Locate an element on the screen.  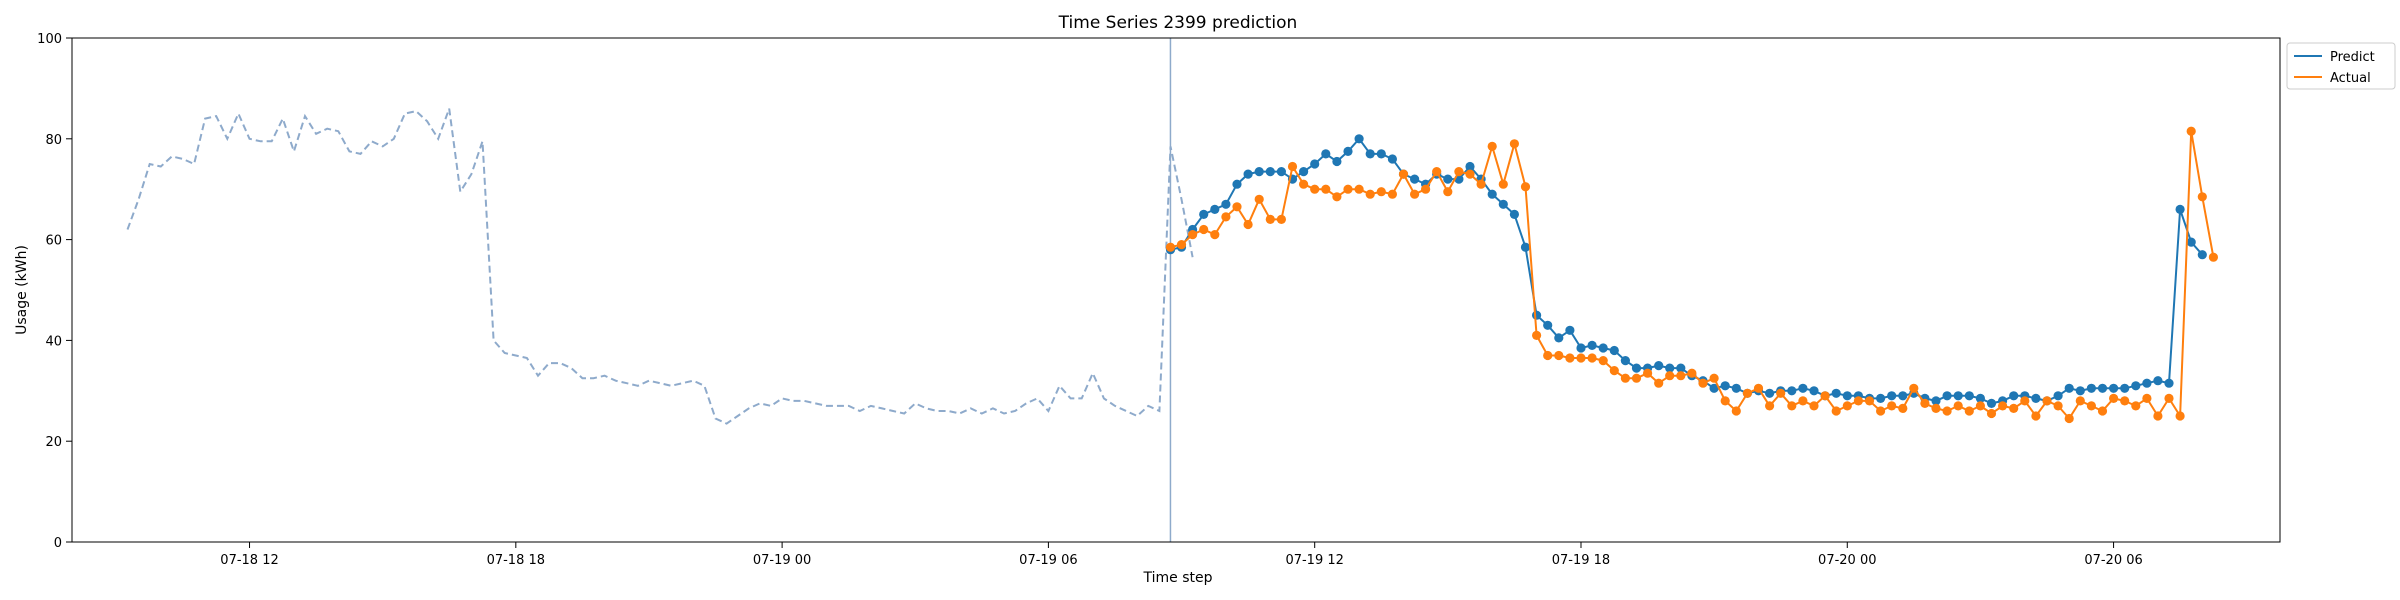
legend-actual-label: Actual is located at coordinates (2350, 78).